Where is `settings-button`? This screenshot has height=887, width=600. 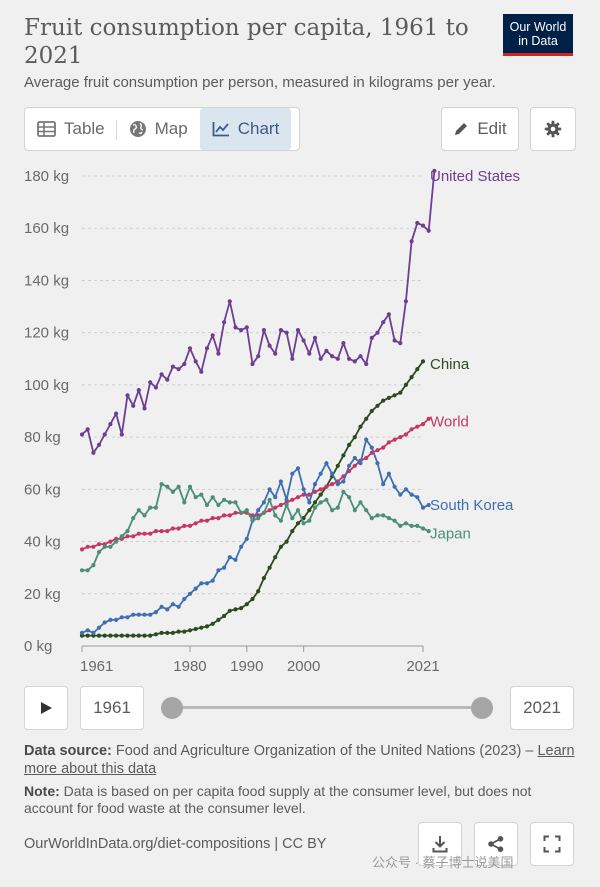
settings-button is located at coordinates (553, 129).